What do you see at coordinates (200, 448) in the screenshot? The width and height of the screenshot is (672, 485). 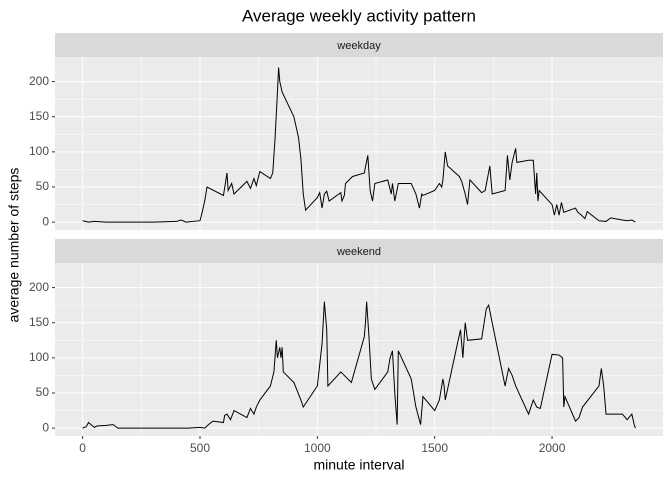 I see `x-tick-label: 500` at bounding box center [200, 448].